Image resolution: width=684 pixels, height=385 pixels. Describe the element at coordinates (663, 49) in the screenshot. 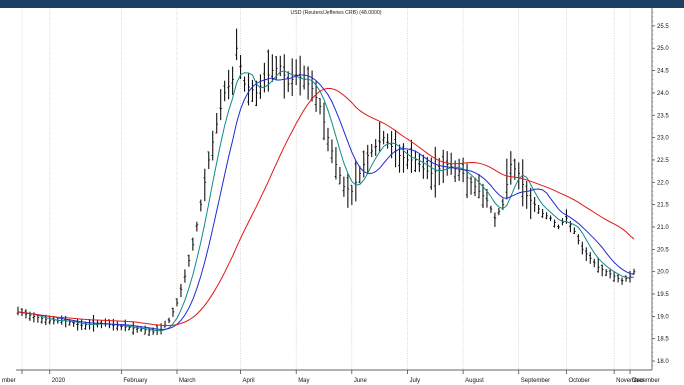

I see `y-tick-label: 25.0` at that location.